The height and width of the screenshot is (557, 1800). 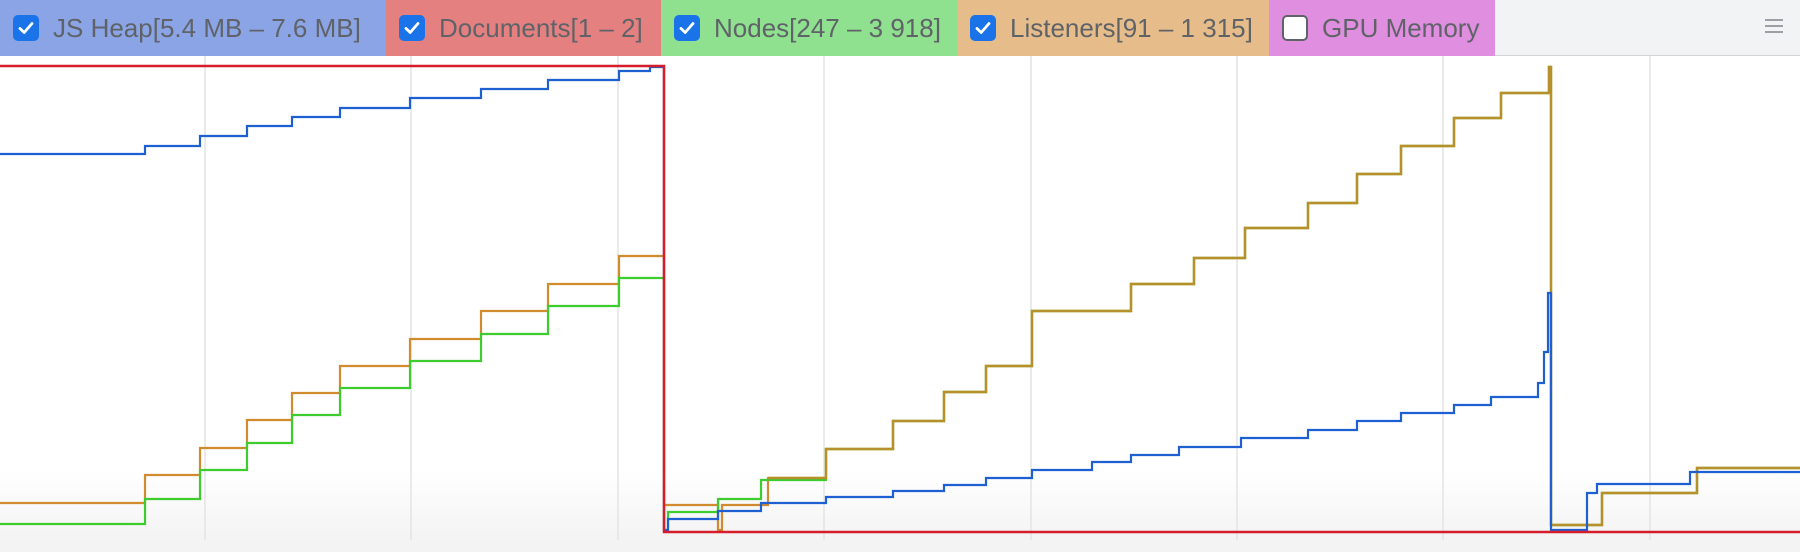 I want to click on counter-nodes: Nodes[247 – 3 918], so click(x=809, y=28).